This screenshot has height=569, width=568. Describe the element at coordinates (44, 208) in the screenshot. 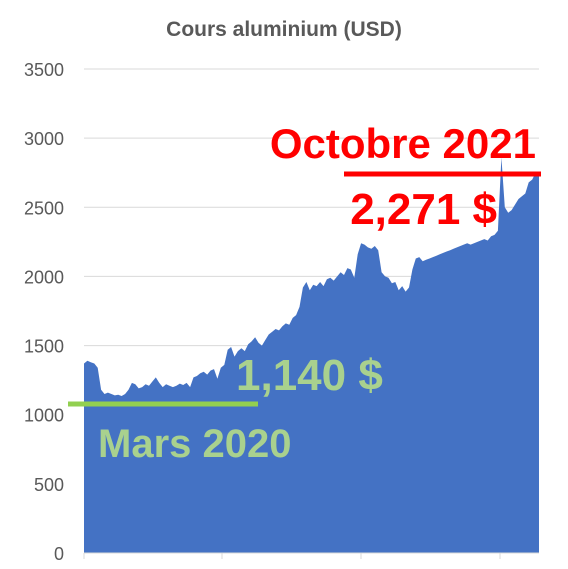

I see `y-tick-label: 2500` at that location.